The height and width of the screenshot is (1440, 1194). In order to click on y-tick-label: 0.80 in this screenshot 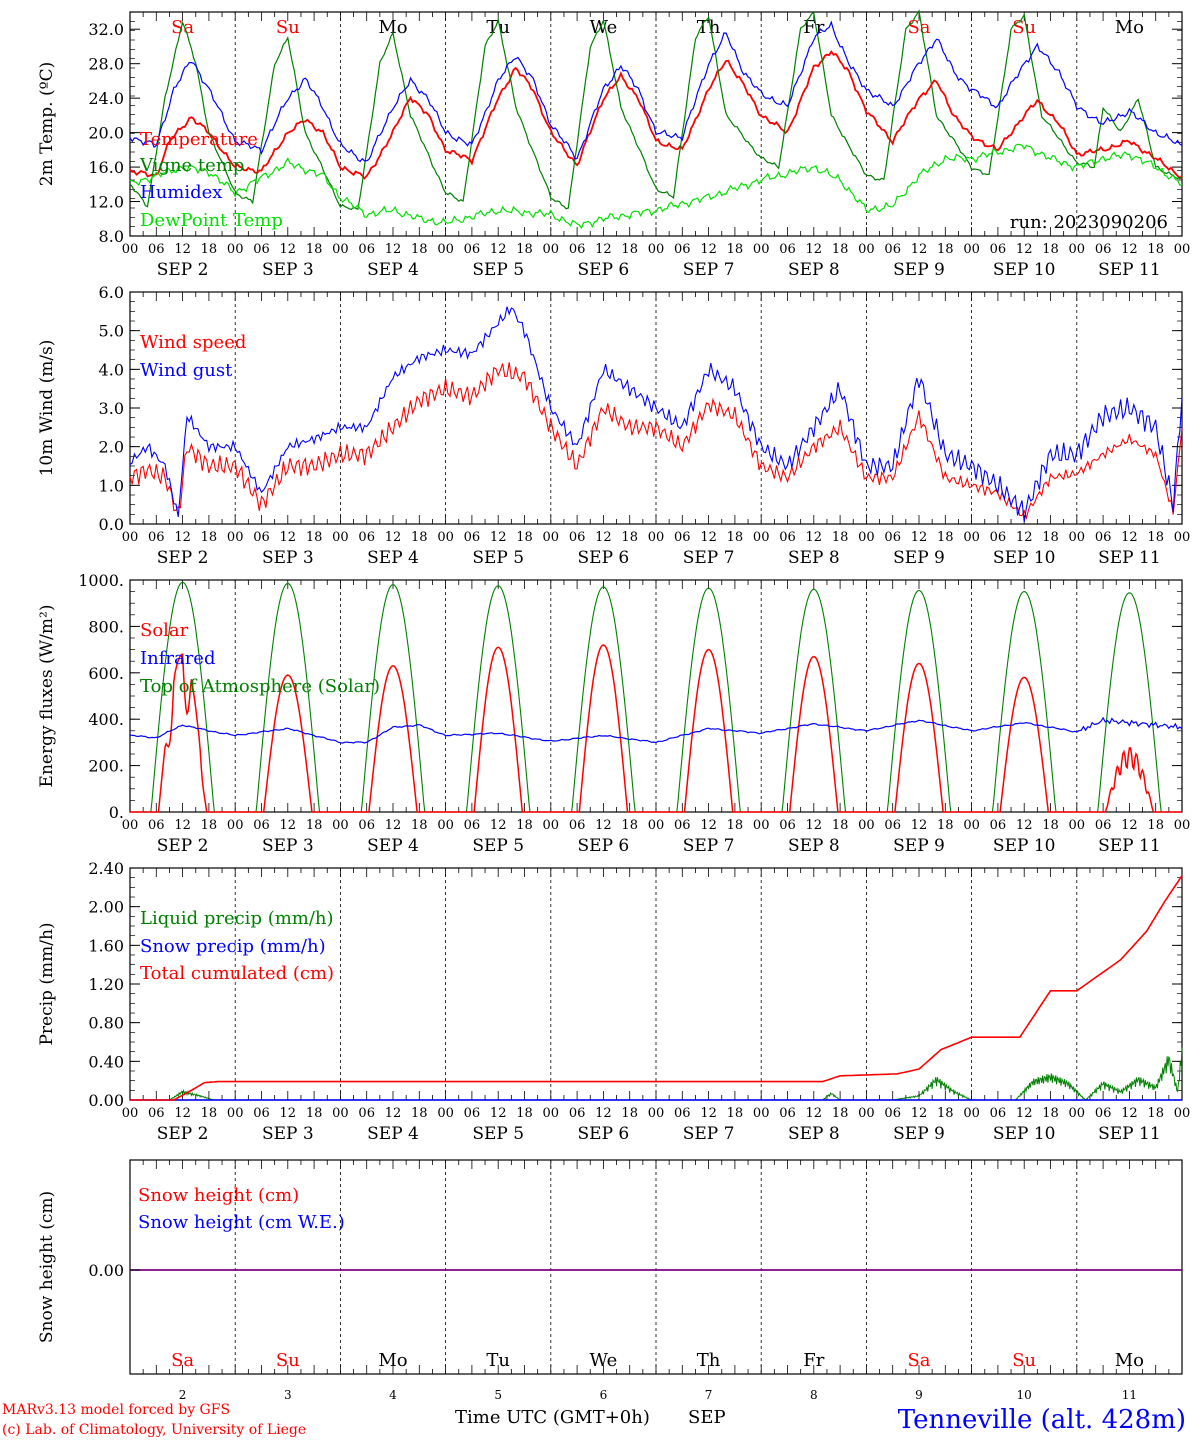, I will do `click(106, 1023)`.